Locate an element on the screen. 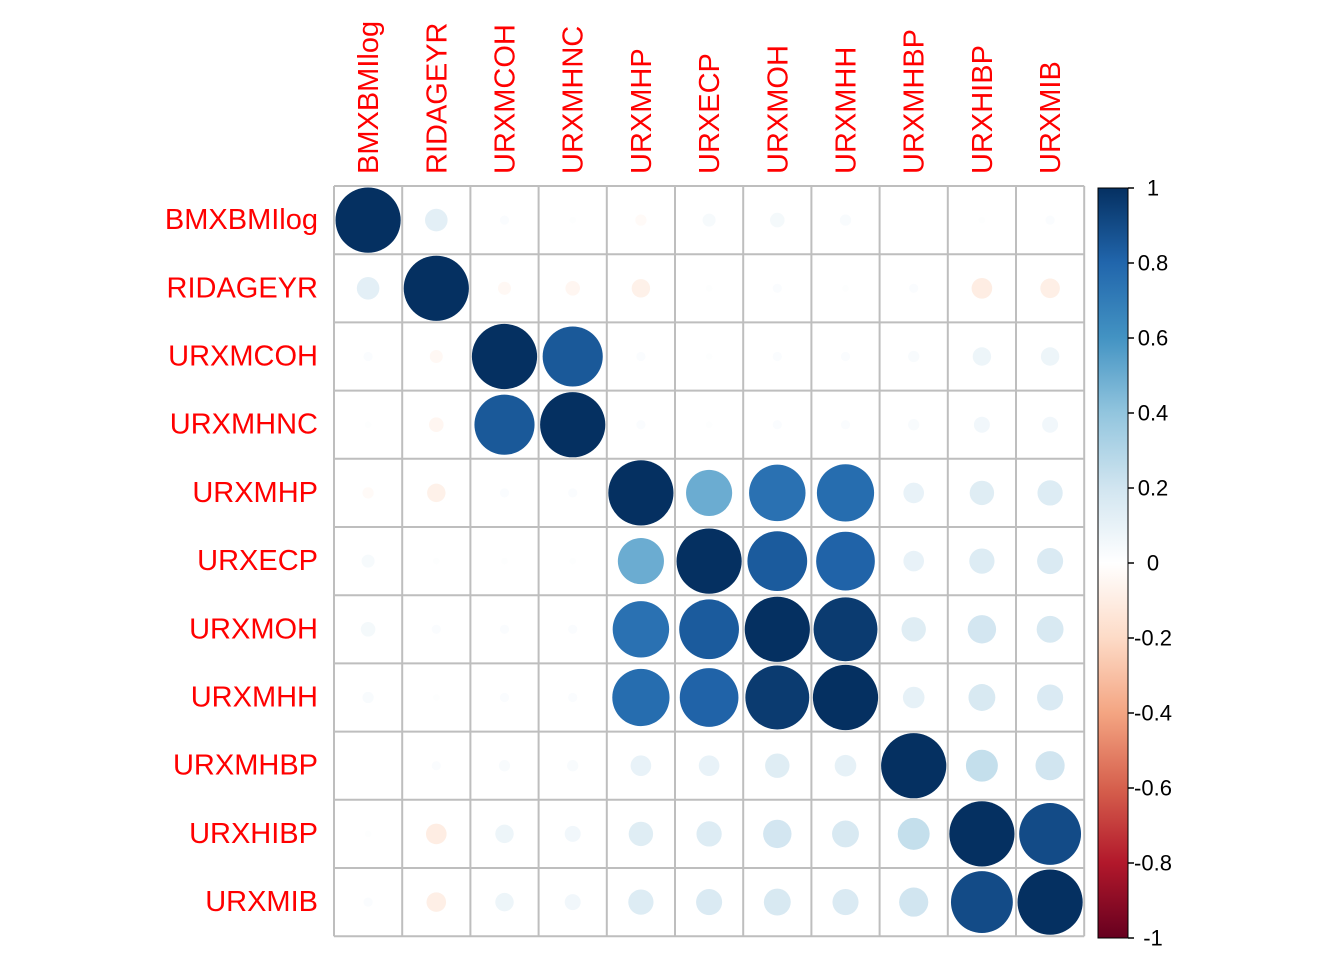 The width and height of the screenshot is (1344, 960). row-label: URXHIBP is located at coordinates (253, 834).